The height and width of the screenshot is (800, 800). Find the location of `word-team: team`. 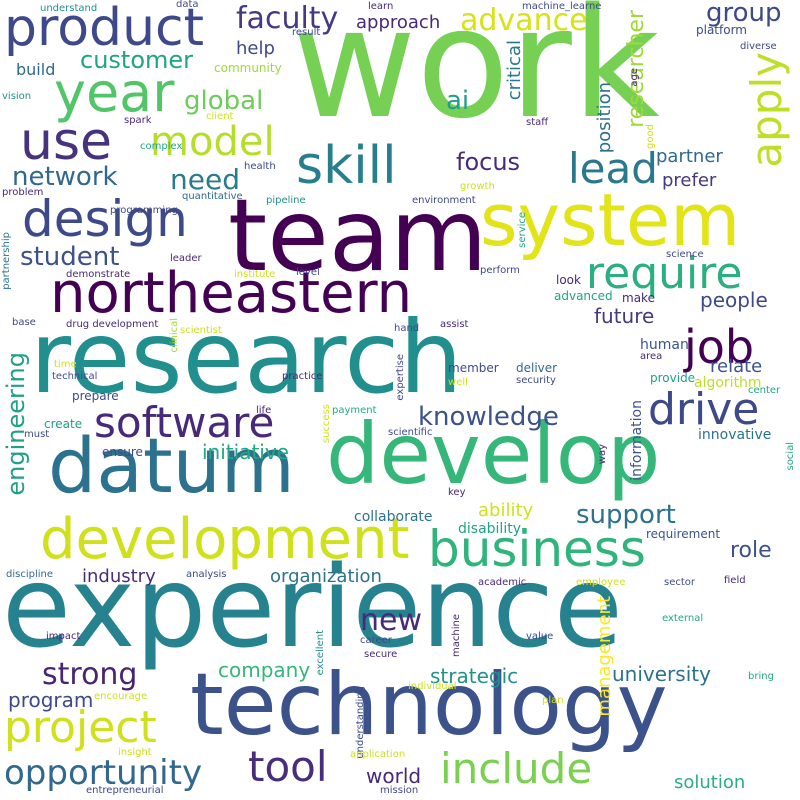

word-team: team is located at coordinates (358, 235).